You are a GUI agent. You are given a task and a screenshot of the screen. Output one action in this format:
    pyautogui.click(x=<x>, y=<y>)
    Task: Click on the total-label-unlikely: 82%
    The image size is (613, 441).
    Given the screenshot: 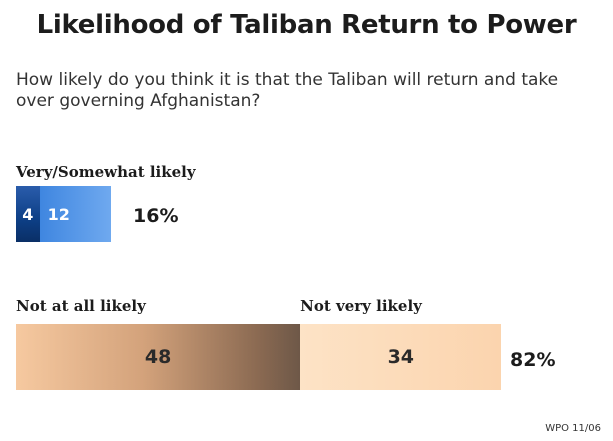 What is the action you would take?
    pyautogui.click(x=533, y=360)
    